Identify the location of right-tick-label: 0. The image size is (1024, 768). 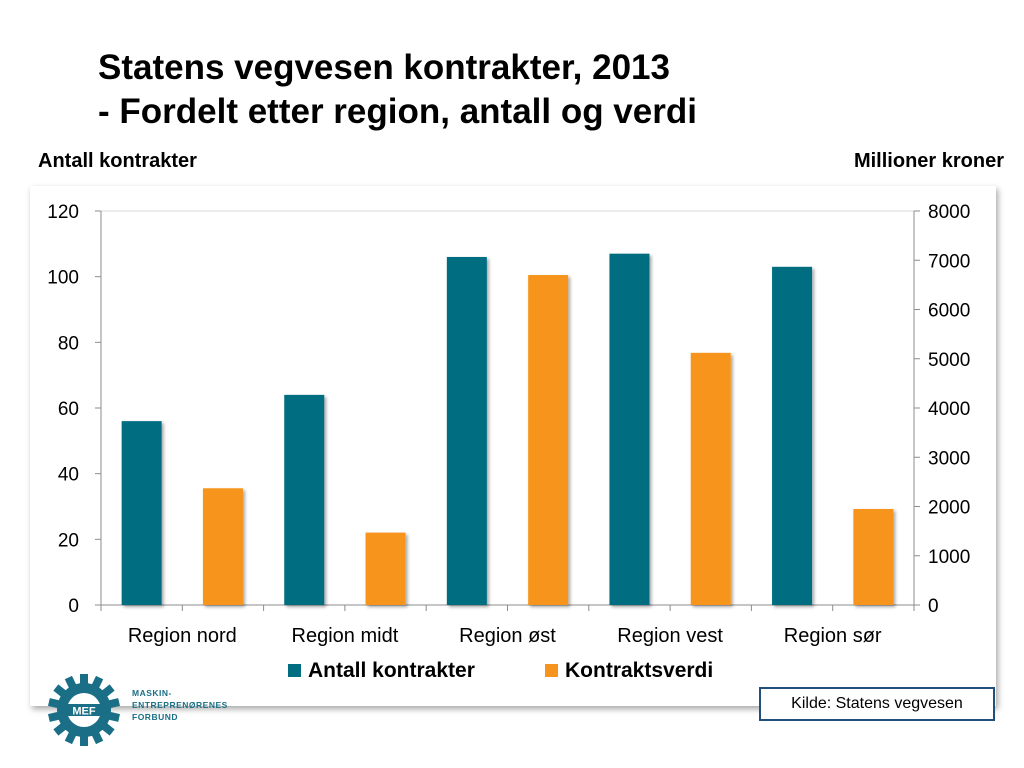
(933, 606).